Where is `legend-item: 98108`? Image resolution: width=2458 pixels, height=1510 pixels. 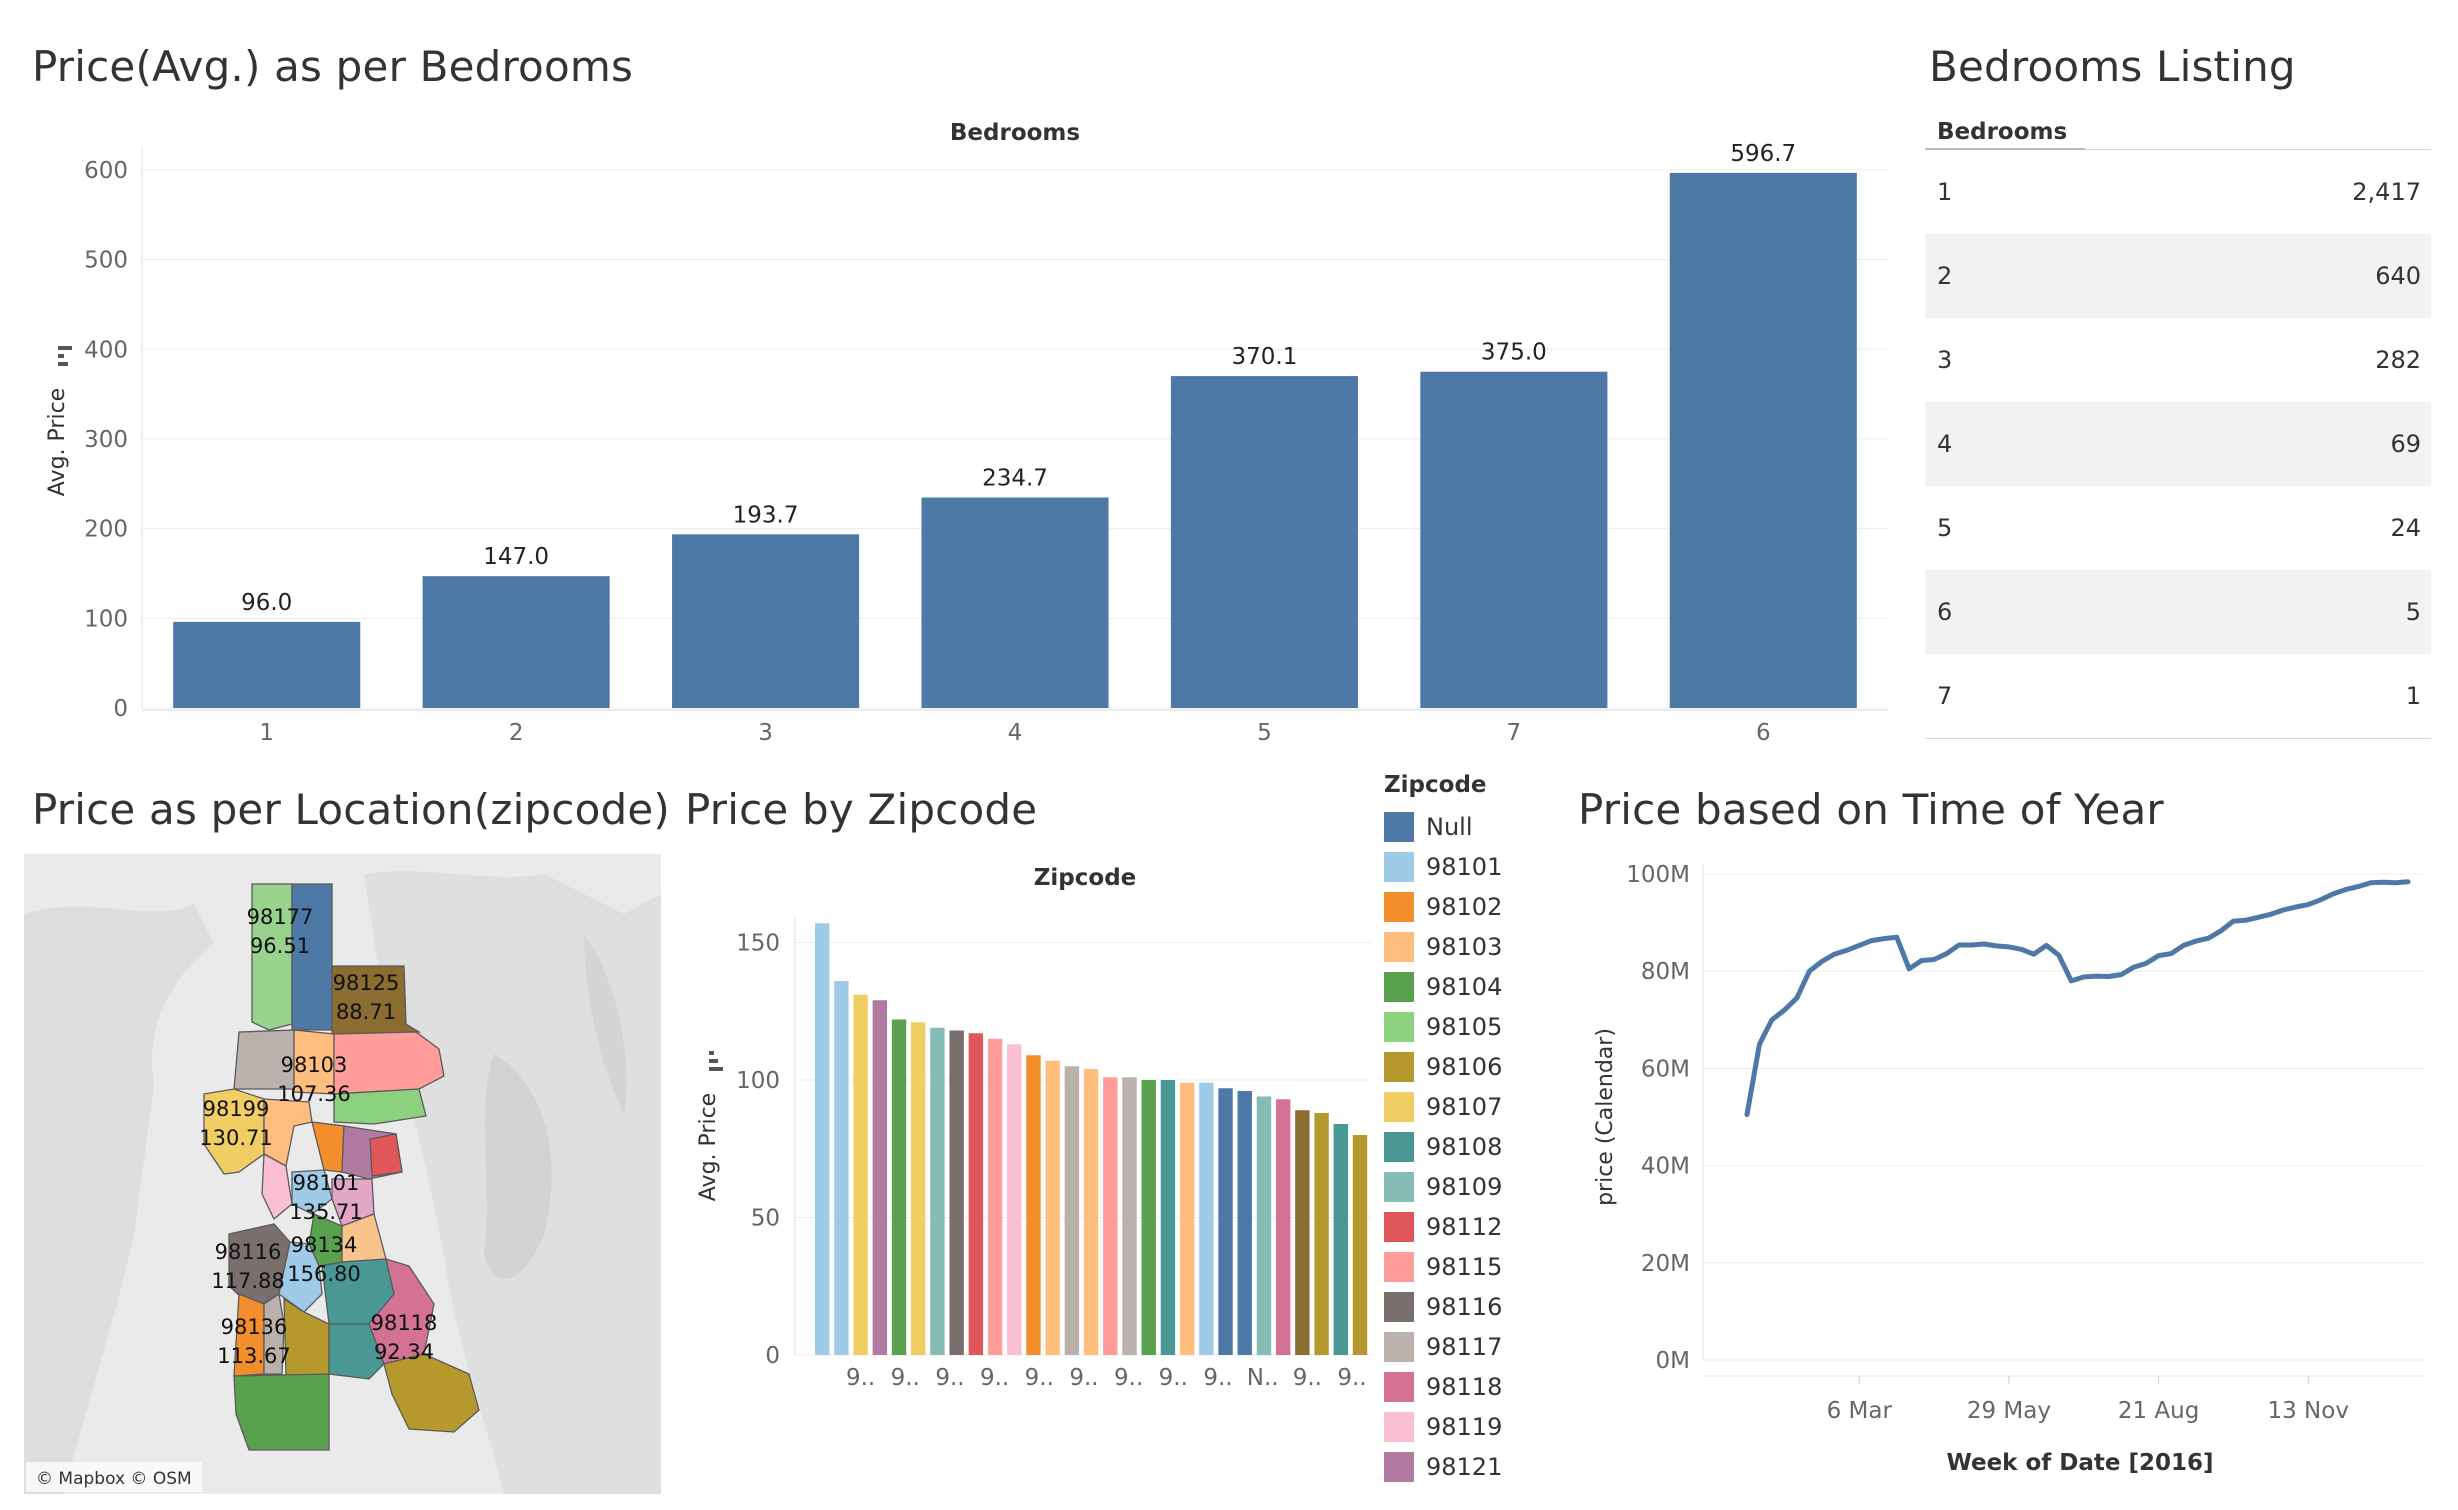 legend-item: 98108 is located at coordinates (1443, 1147).